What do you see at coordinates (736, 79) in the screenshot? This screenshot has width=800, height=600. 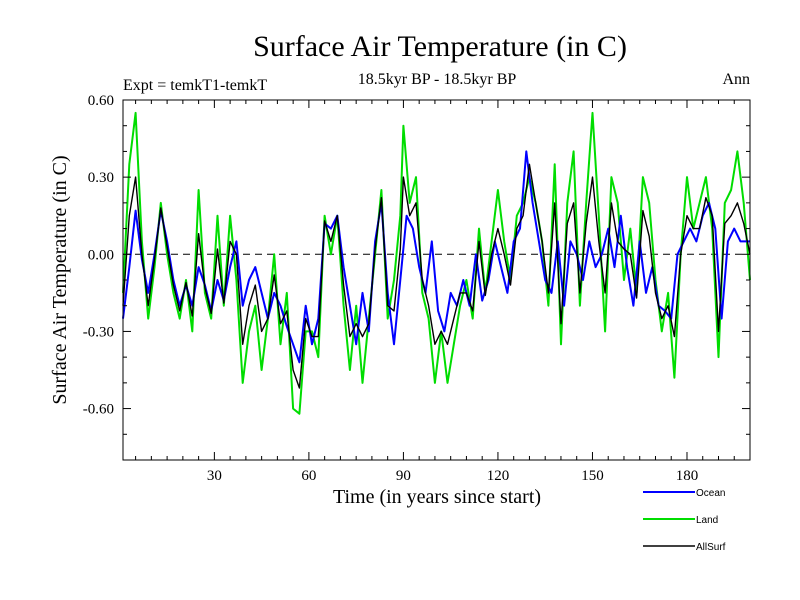 I see `season-label: Ann` at bounding box center [736, 79].